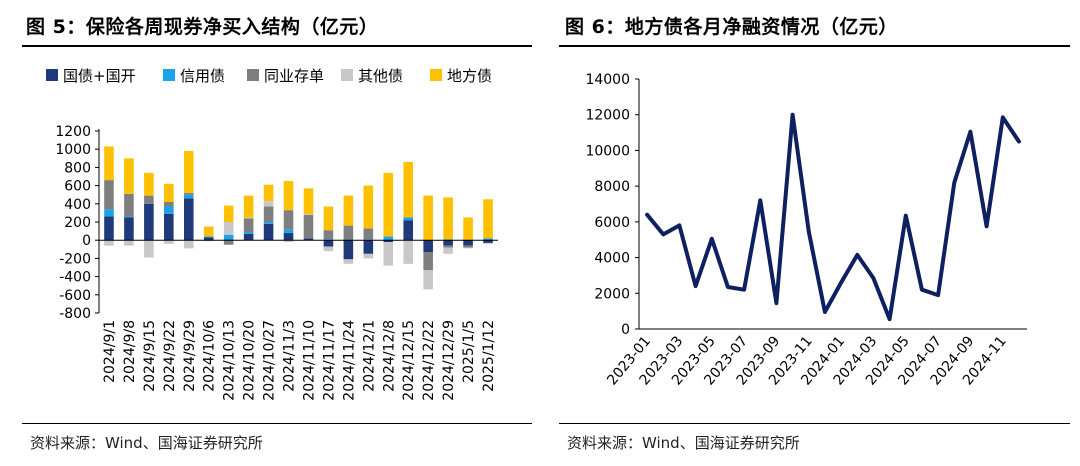 The image size is (1080, 466). What do you see at coordinates (73, 150) in the screenshot?
I see `y-tick-label: 1000` at bounding box center [73, 150].